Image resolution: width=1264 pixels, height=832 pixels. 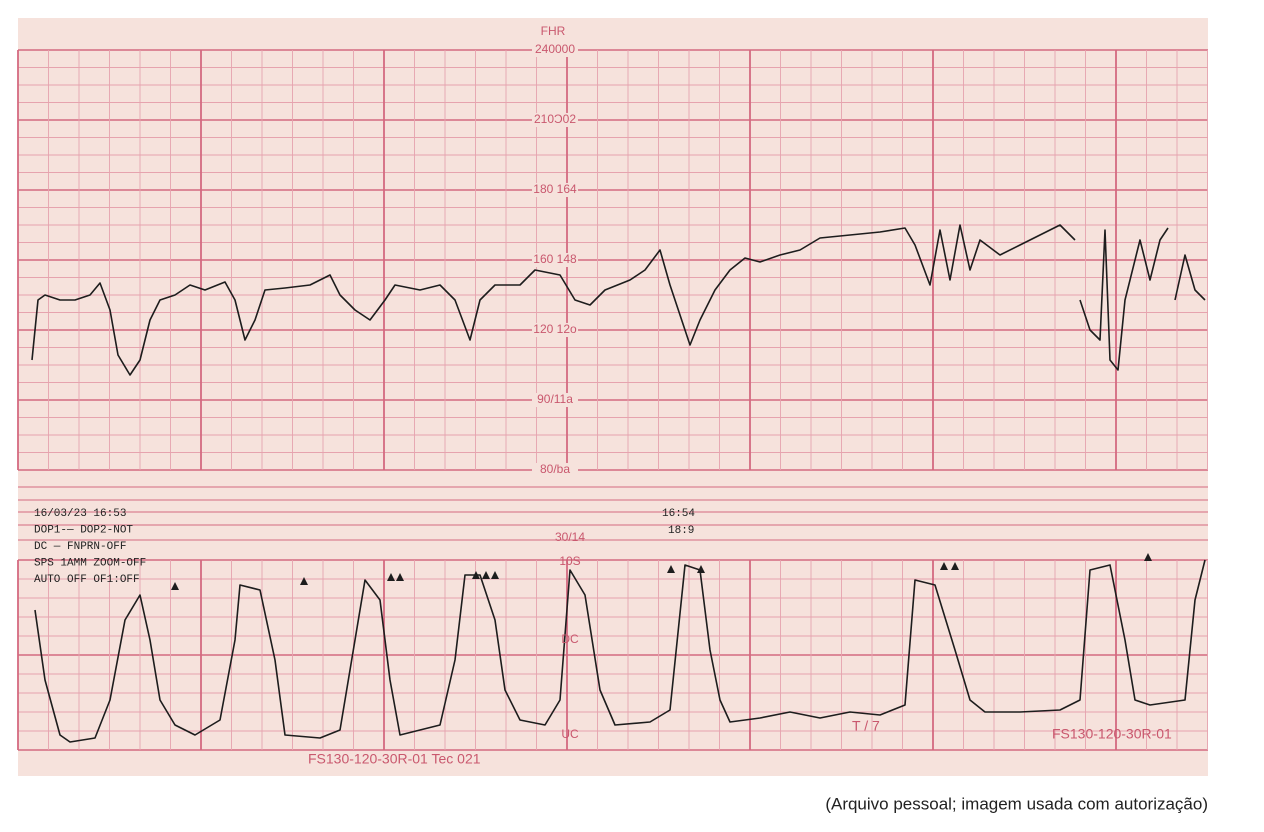 I want to click on info-line: AUTO OFF OF1:OFF, so click(x=87, y=580).